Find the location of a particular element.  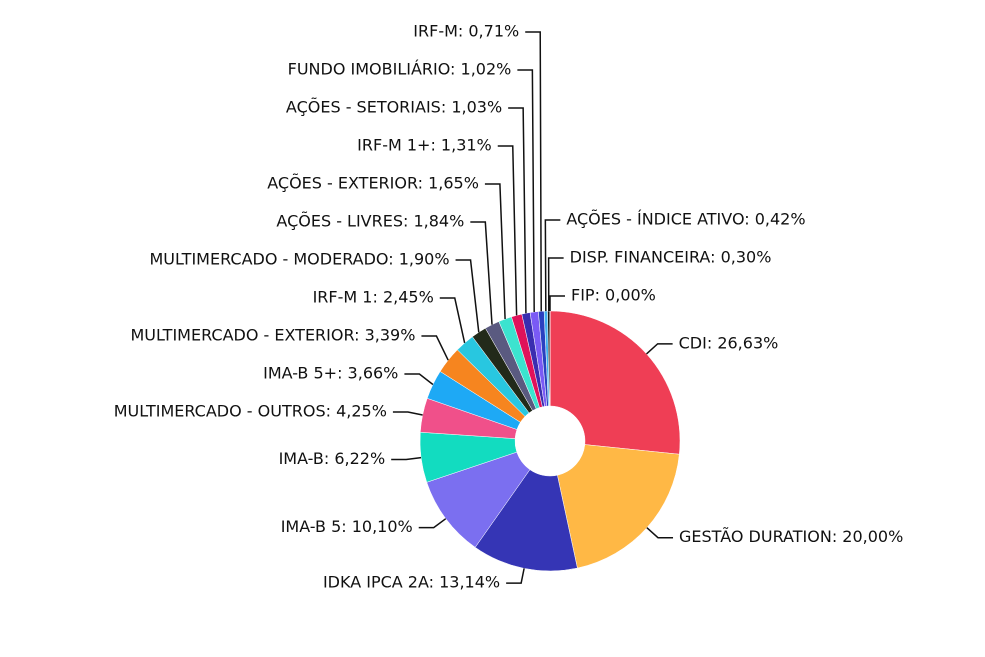

data-label: AÇÕES - ÍNDICE ATIVO: 0,42% is located at coordinates (685, 219).